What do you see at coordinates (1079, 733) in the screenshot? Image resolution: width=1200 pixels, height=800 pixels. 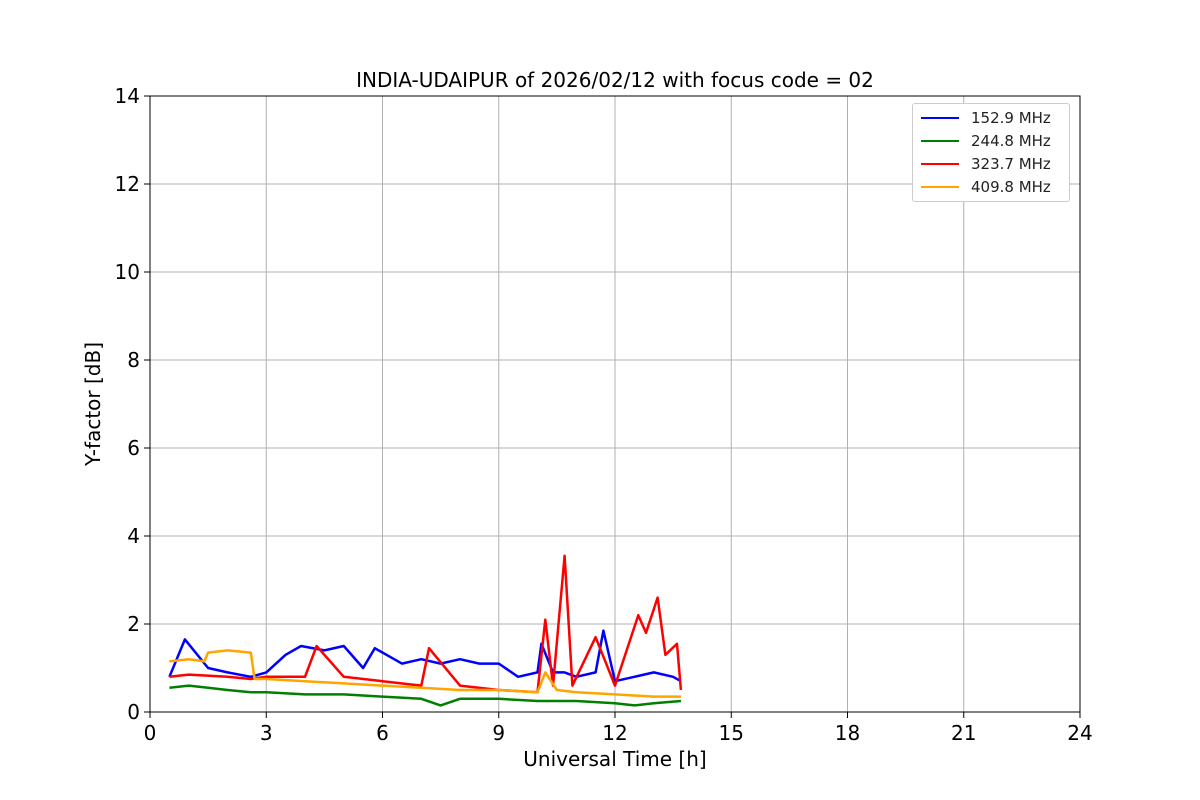 I see `x-tick-label: 24` at bounding box center [1079, 733].